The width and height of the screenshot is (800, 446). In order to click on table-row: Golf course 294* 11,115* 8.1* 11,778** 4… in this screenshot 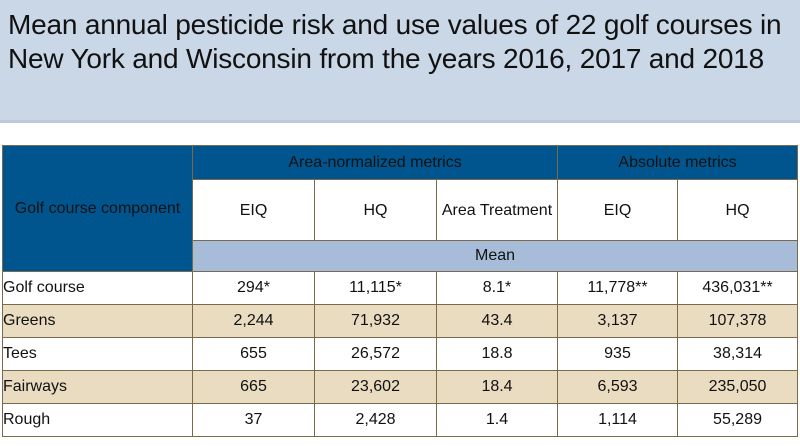, I will do `click(400, 288)`.